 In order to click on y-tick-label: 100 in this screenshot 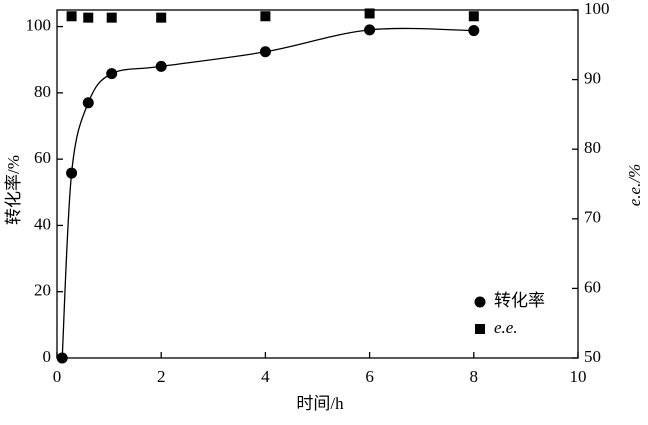, I will do `click(39, 24)`.